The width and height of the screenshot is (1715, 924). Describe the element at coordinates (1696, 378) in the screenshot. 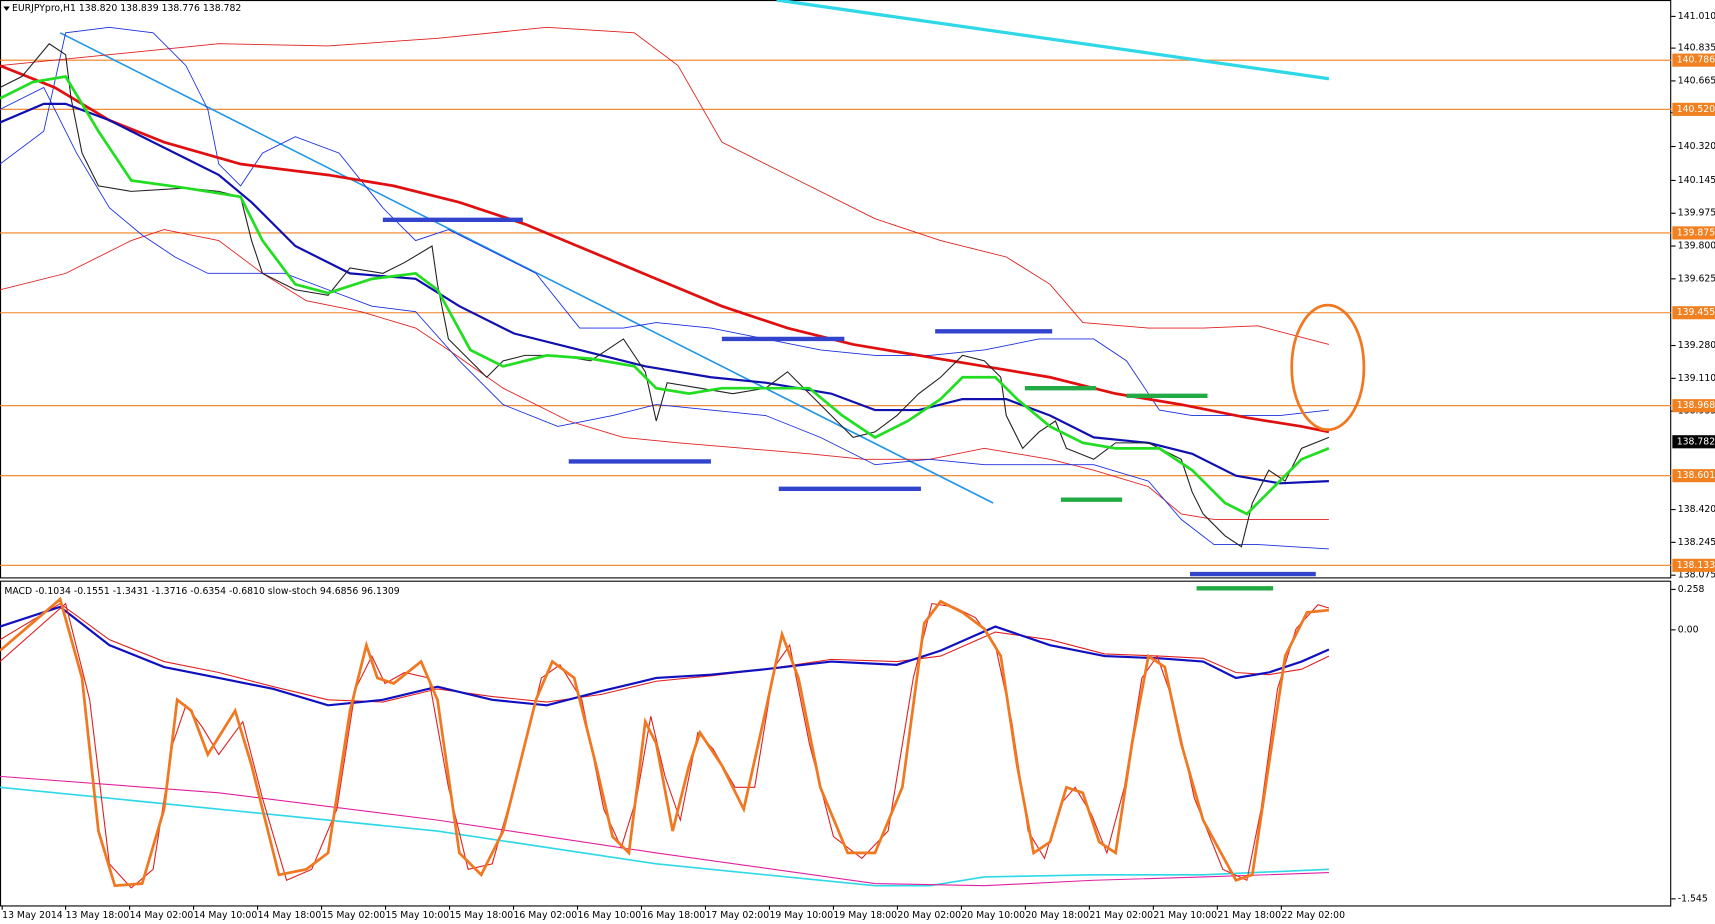

I see `price-tick-label: 139.110` at that location.